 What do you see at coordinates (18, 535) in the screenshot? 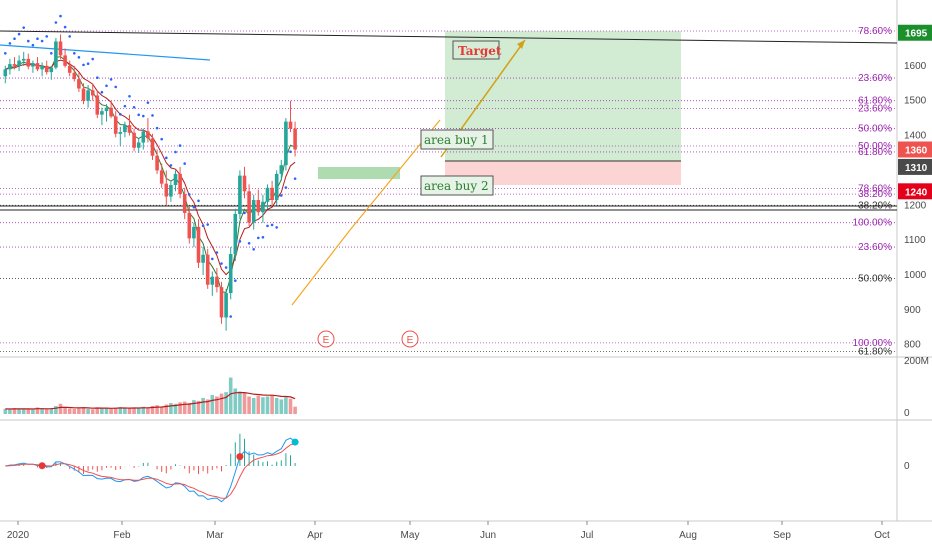
I see `time-tick-label: 2020` at bounding box center [18, 535].